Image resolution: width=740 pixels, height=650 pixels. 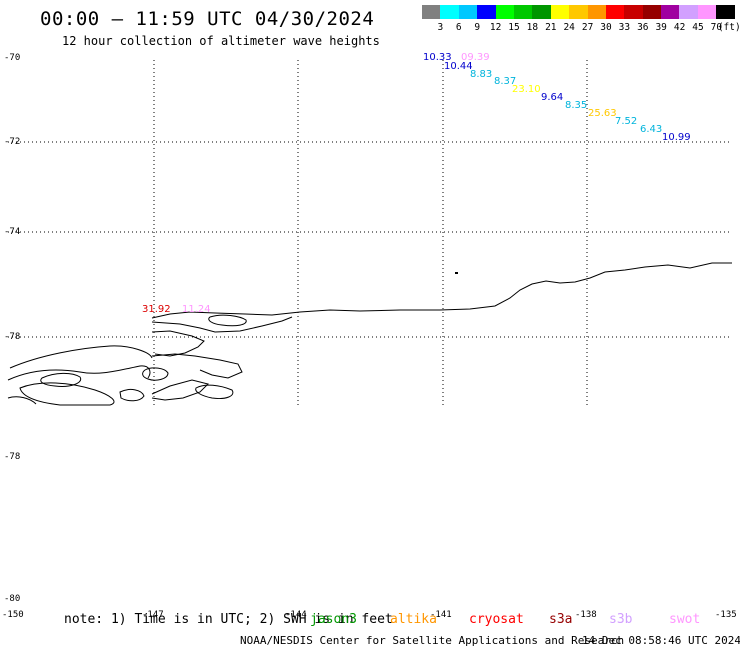 I want to click on color-scale-label: 24, so click(x=569, y=27).